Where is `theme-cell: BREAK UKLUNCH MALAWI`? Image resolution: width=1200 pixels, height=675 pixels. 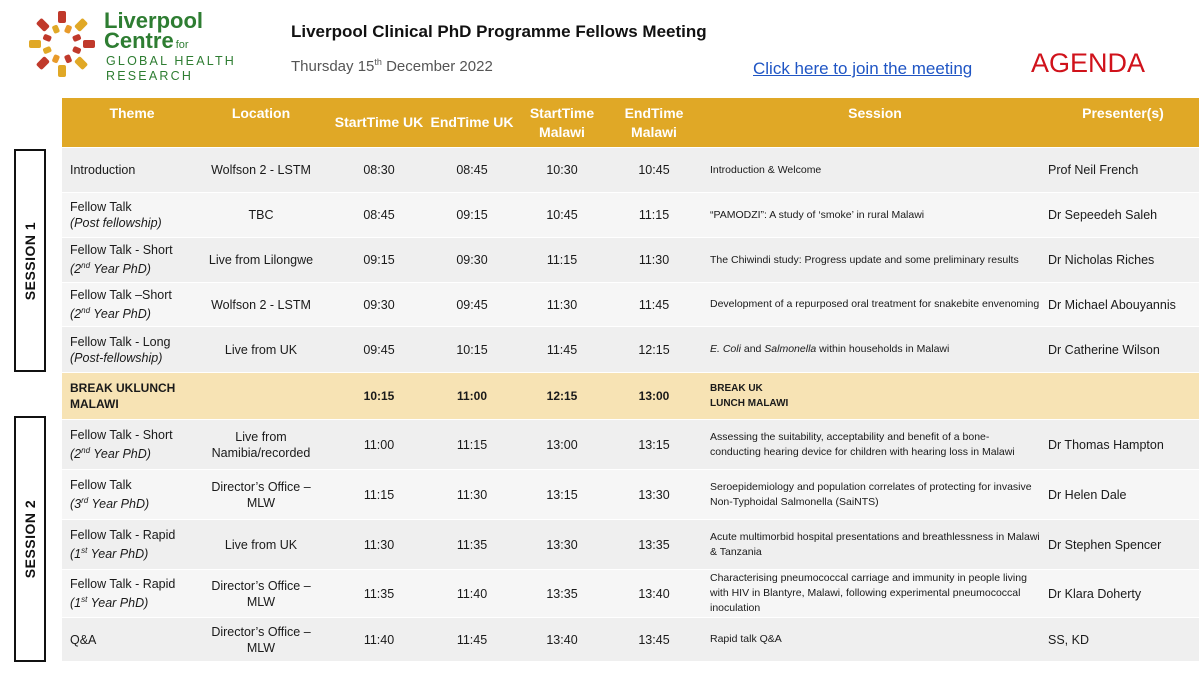 theme-cell: BREAK UKLUNCH MALAWI is located at coordinates (123, 396).